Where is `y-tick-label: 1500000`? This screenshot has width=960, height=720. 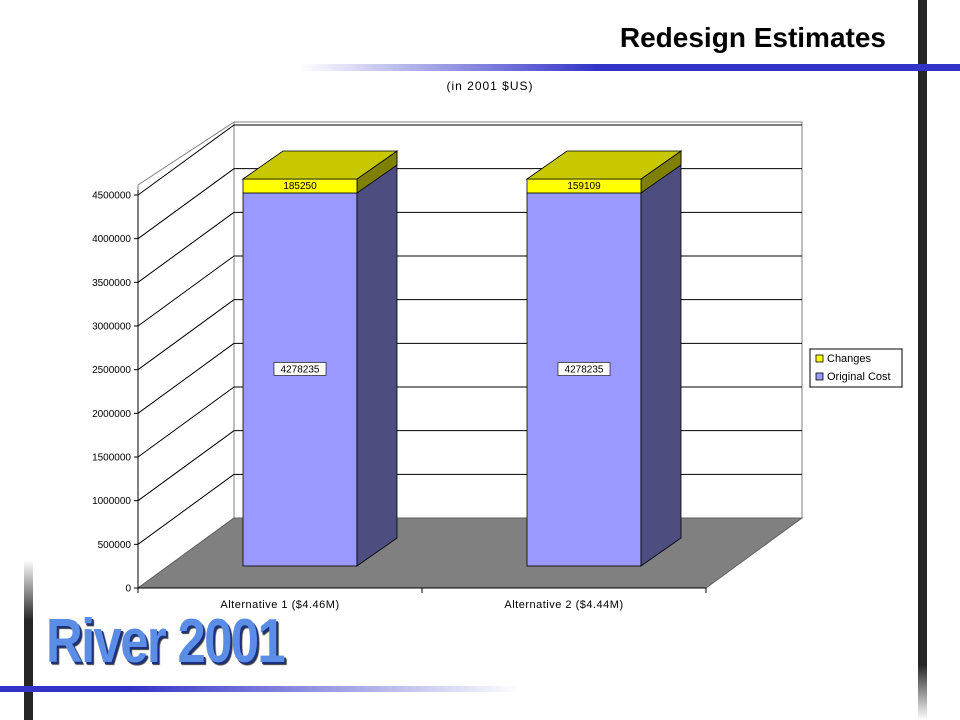
y-tick-label: 1500000 is located at coordinates (111, 458).